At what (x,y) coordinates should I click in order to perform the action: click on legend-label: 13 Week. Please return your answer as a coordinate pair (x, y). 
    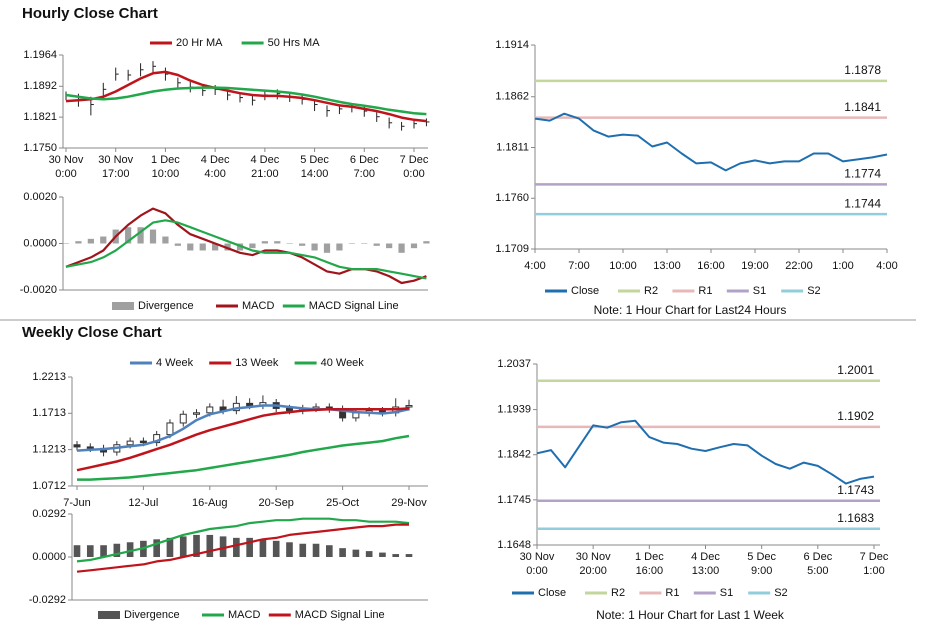
    Looking at the image, I should click on (257, 363).